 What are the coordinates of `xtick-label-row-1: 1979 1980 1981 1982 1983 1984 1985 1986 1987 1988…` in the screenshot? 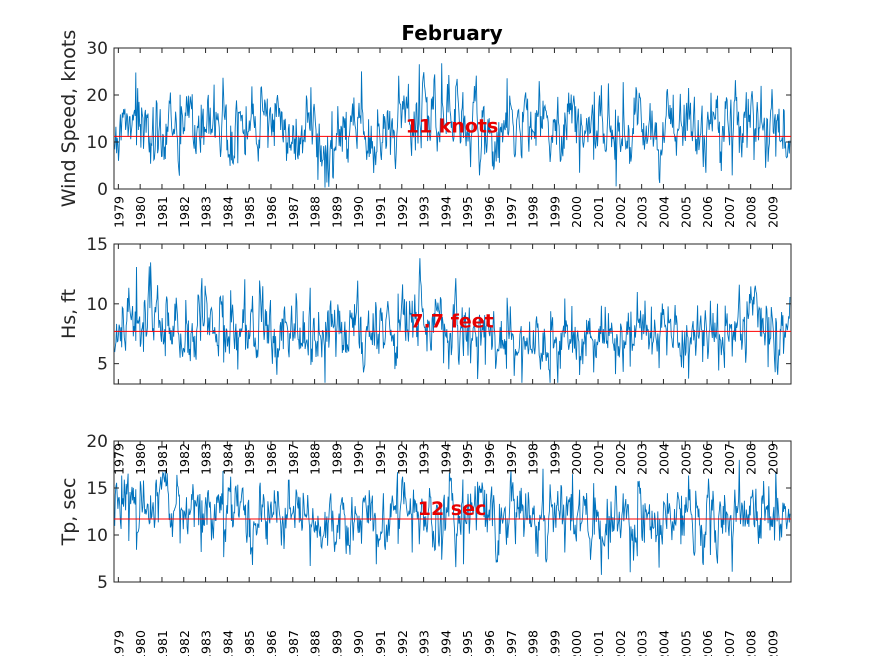 It's located at (445, 212).